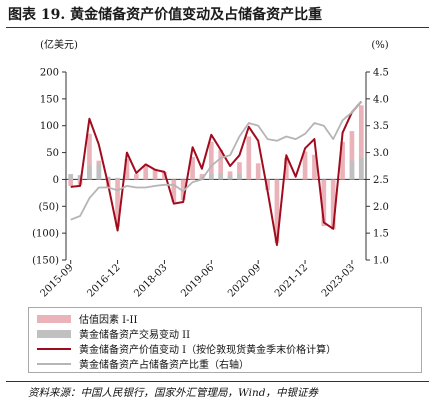 The width and height of the screenshot is (435, 411). What do you see at coordinates (381, 126) in the screenshot?
I see `right-axis-tick-label: 3.5` at bounding box center [381, 126].